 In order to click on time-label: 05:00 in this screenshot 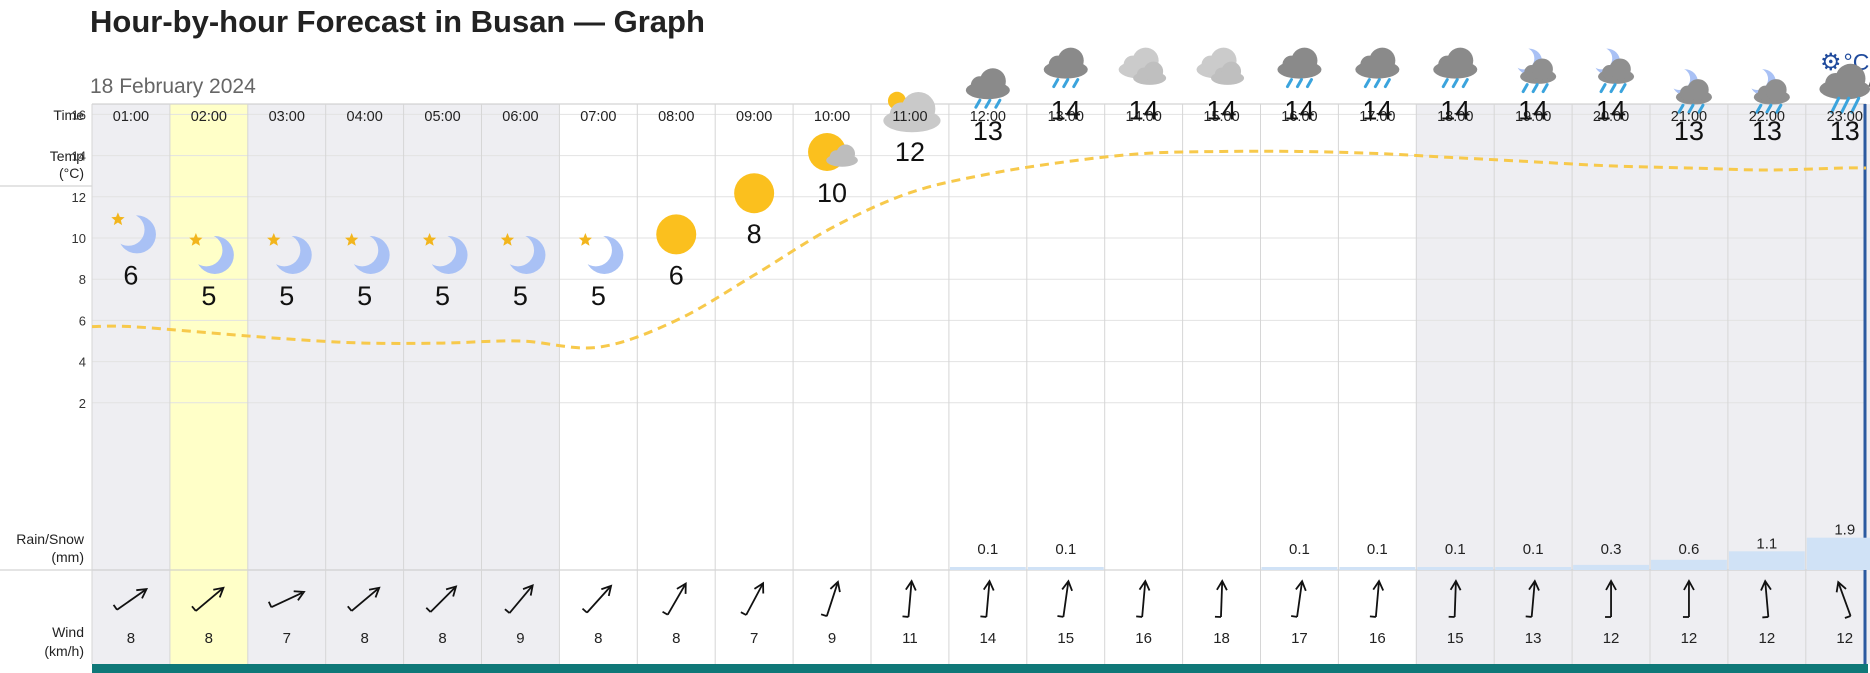, I will do `click(442, 117)`.